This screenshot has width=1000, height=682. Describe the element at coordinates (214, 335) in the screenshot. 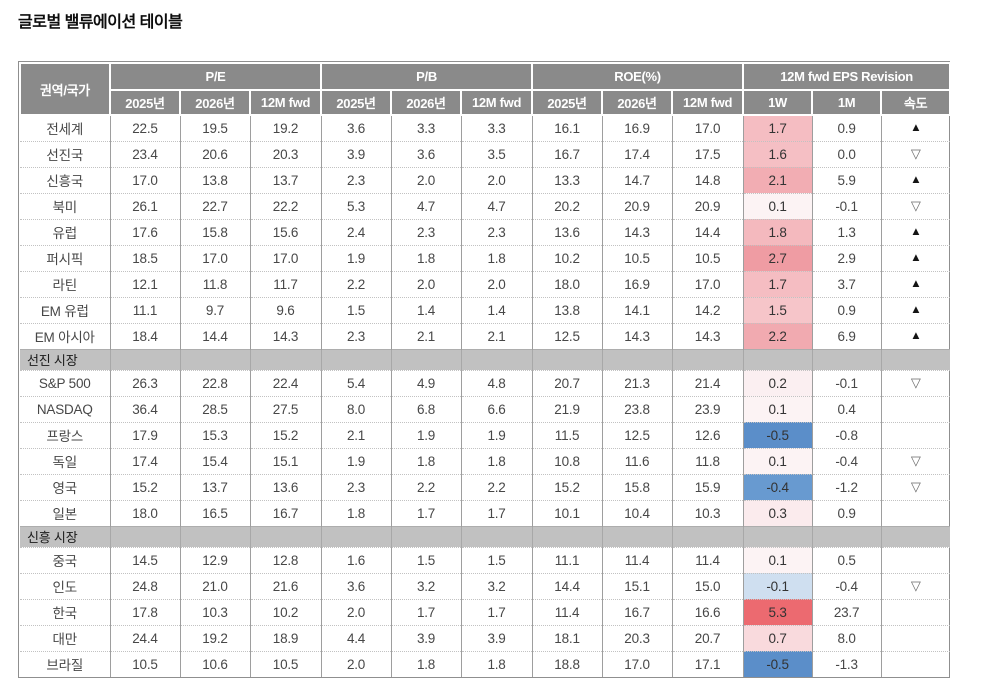

I see `value-cell: 14.4` at that location.